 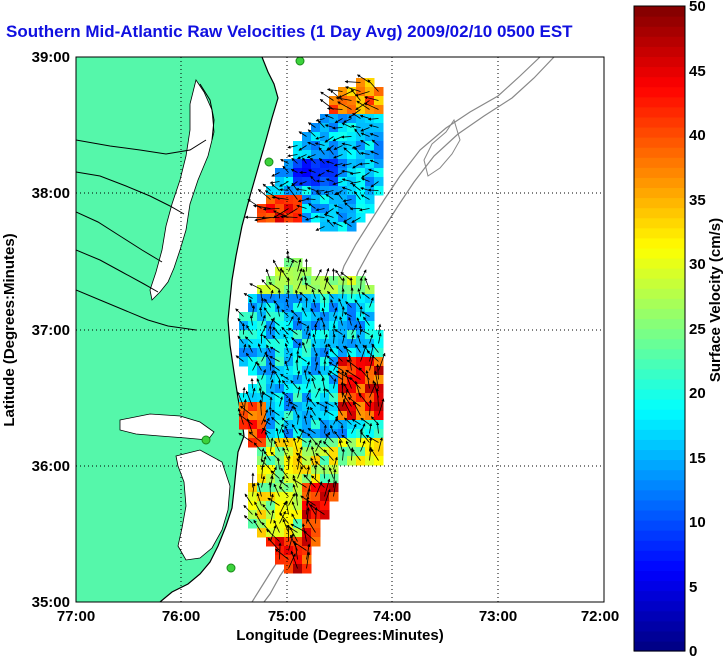 I want to click on x-tick-label: 77:00, so click(x=76, y=616).